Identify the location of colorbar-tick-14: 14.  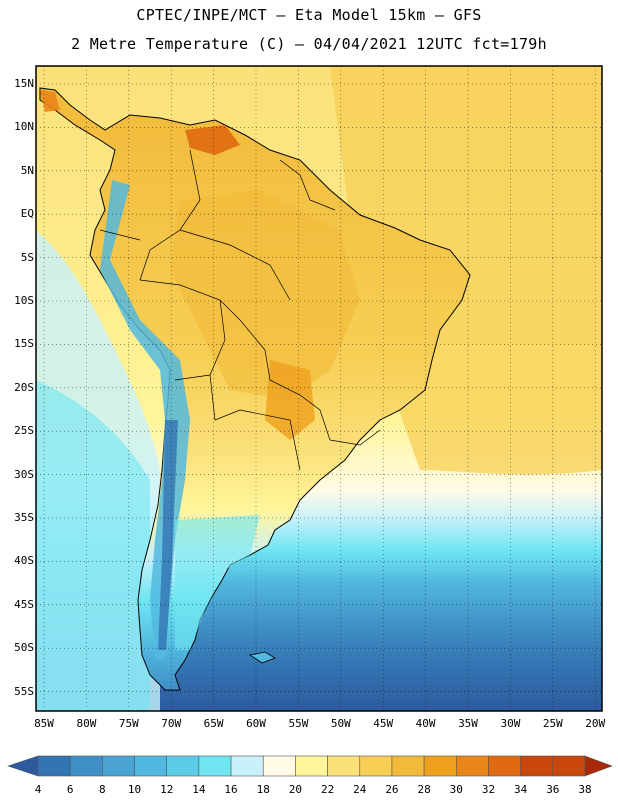
(199, 789).